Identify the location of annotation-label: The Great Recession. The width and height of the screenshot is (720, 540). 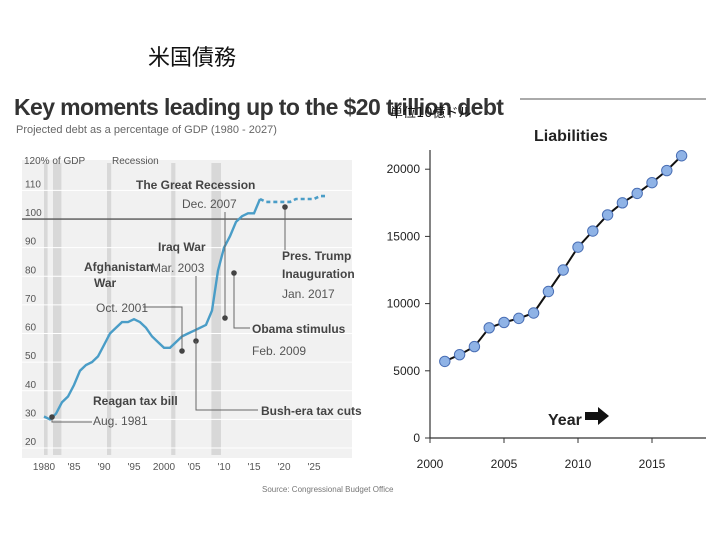
(195, 185).